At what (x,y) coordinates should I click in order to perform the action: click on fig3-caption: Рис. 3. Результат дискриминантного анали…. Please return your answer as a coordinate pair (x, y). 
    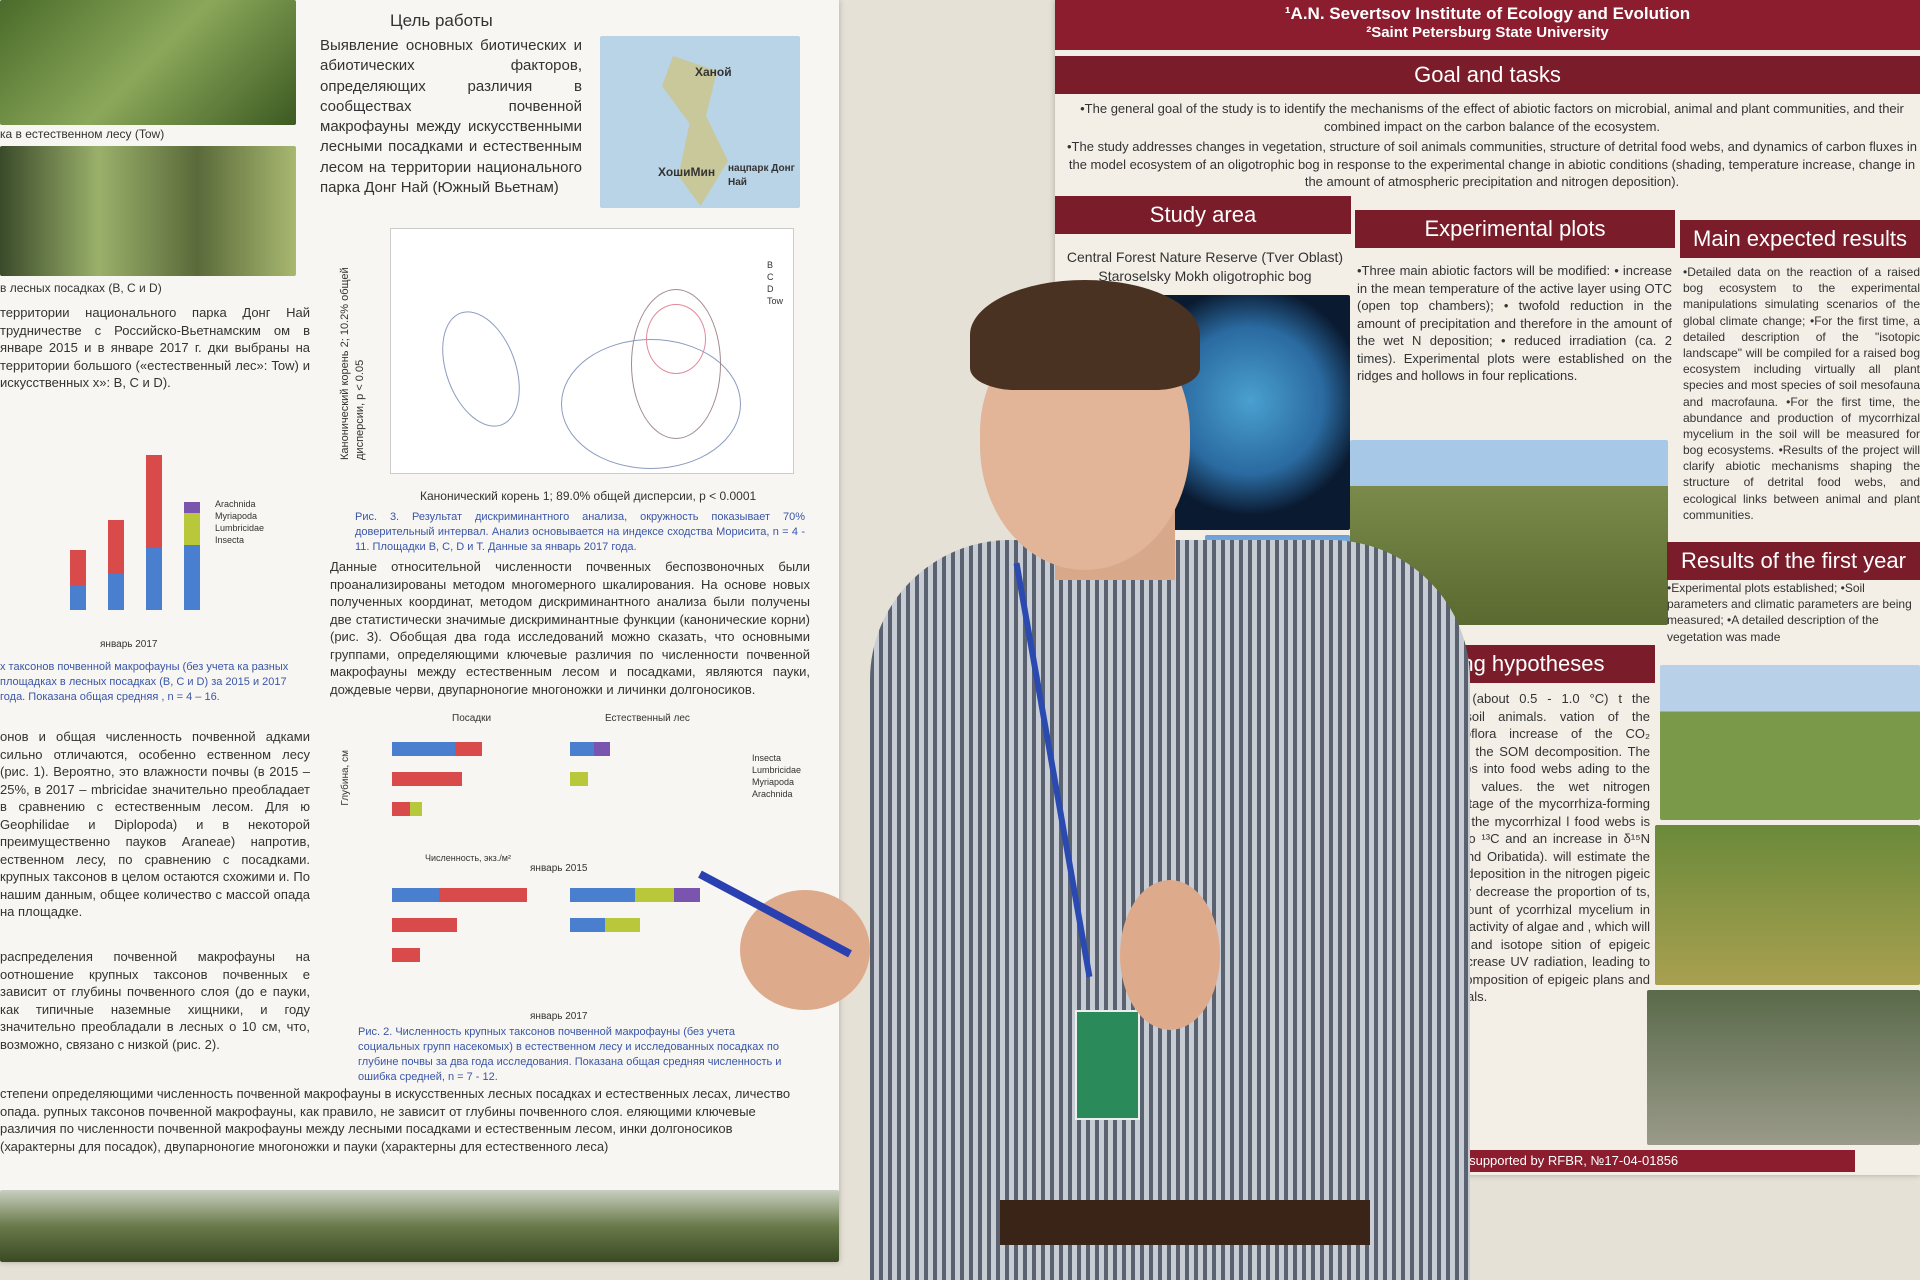
    Looking at the image, I should click on (580, 532).